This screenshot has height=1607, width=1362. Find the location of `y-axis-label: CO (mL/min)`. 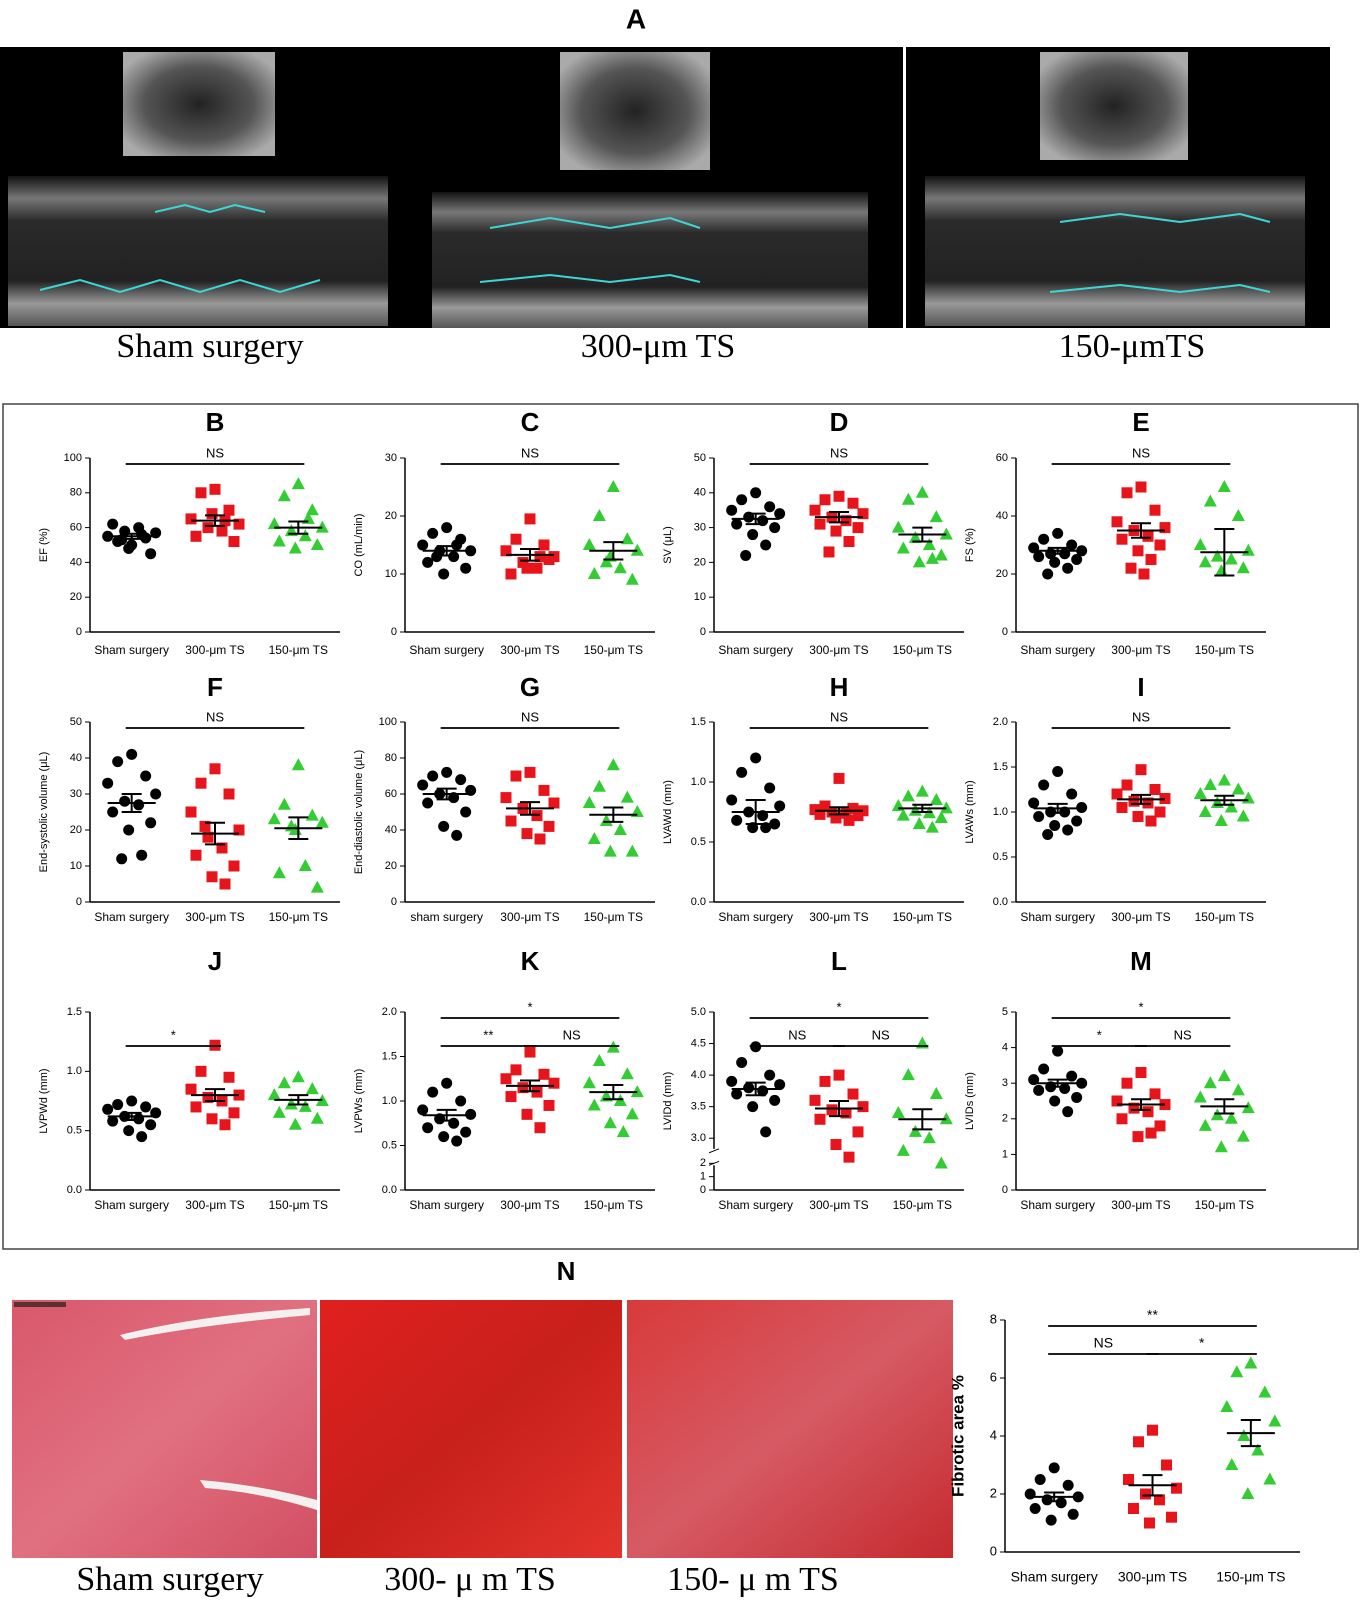

y-axis-label: CO (mL/min) is located at coordinates (359, 545).